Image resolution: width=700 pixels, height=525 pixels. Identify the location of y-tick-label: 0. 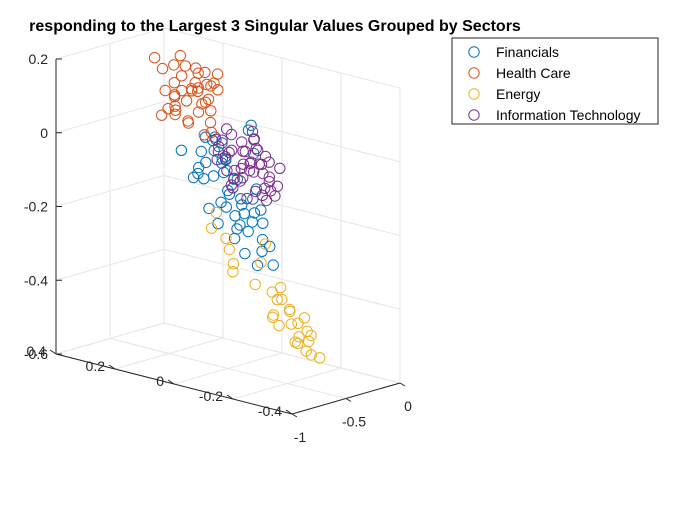
(160, 381).